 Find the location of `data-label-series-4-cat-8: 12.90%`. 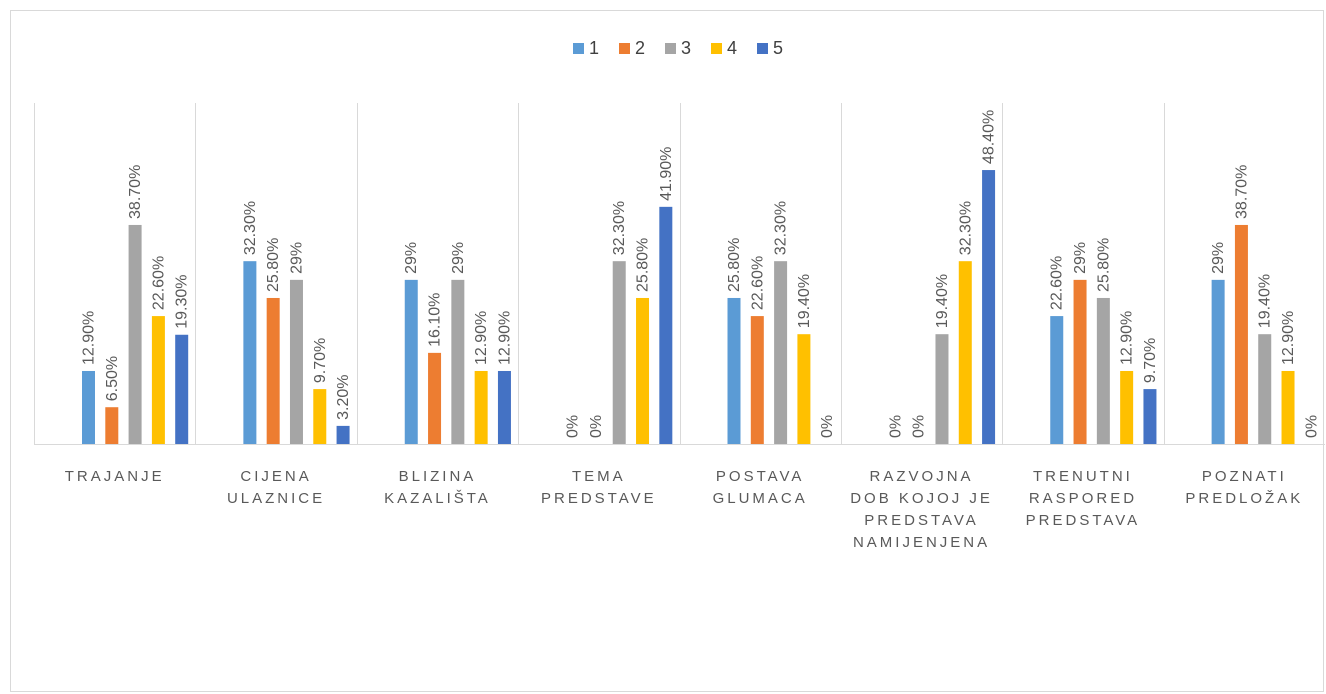

data-label-series-4-cat-8: 12.90% is located at coordinates (1288, 338).